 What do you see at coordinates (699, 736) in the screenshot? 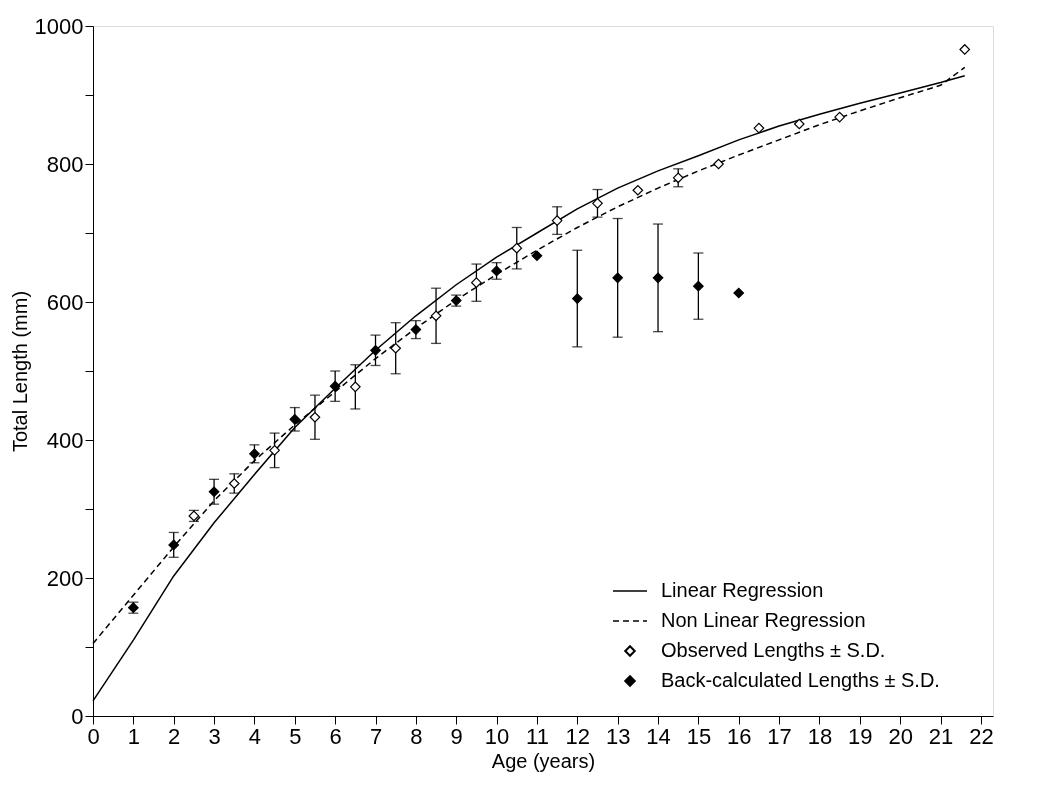
I see `x-tick-label: 15` at bounding box center [699, 736].